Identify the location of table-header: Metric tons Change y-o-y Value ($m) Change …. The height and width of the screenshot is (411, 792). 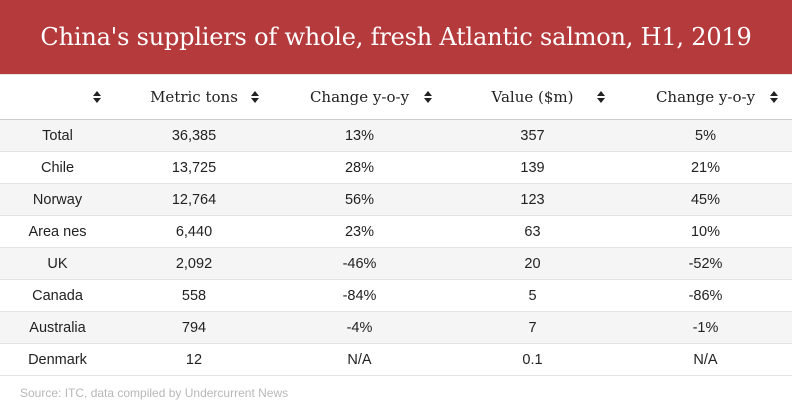
(396, 97).